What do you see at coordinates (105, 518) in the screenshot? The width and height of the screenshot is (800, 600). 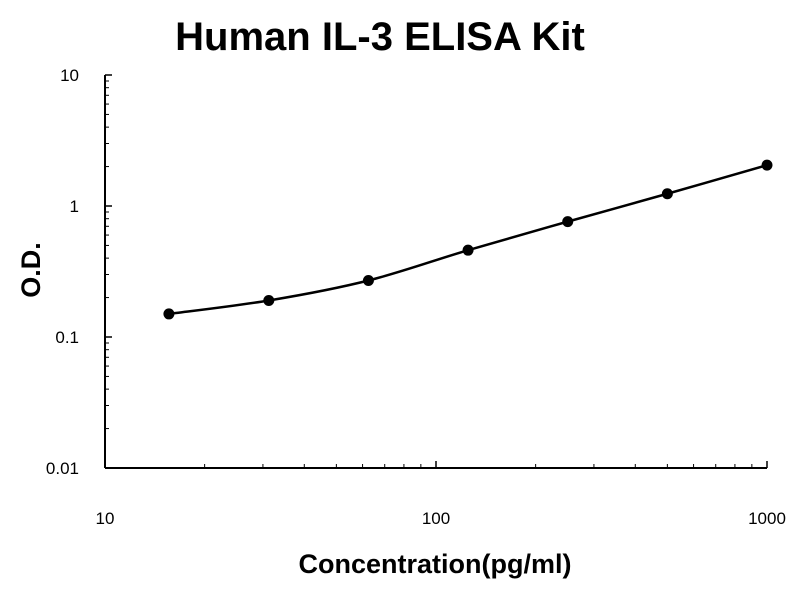 I see `x-tick-label: 10` at bounding box center [105, 518].